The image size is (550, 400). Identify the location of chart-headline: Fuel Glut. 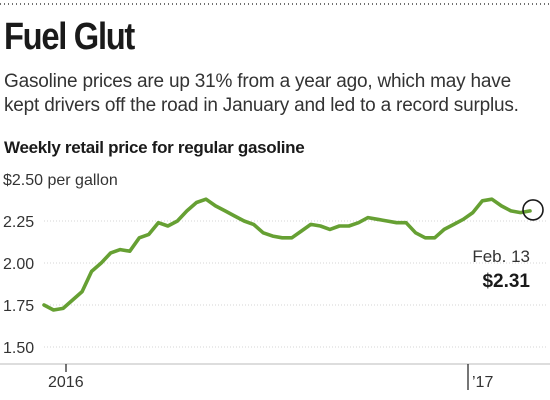
(69, 37).